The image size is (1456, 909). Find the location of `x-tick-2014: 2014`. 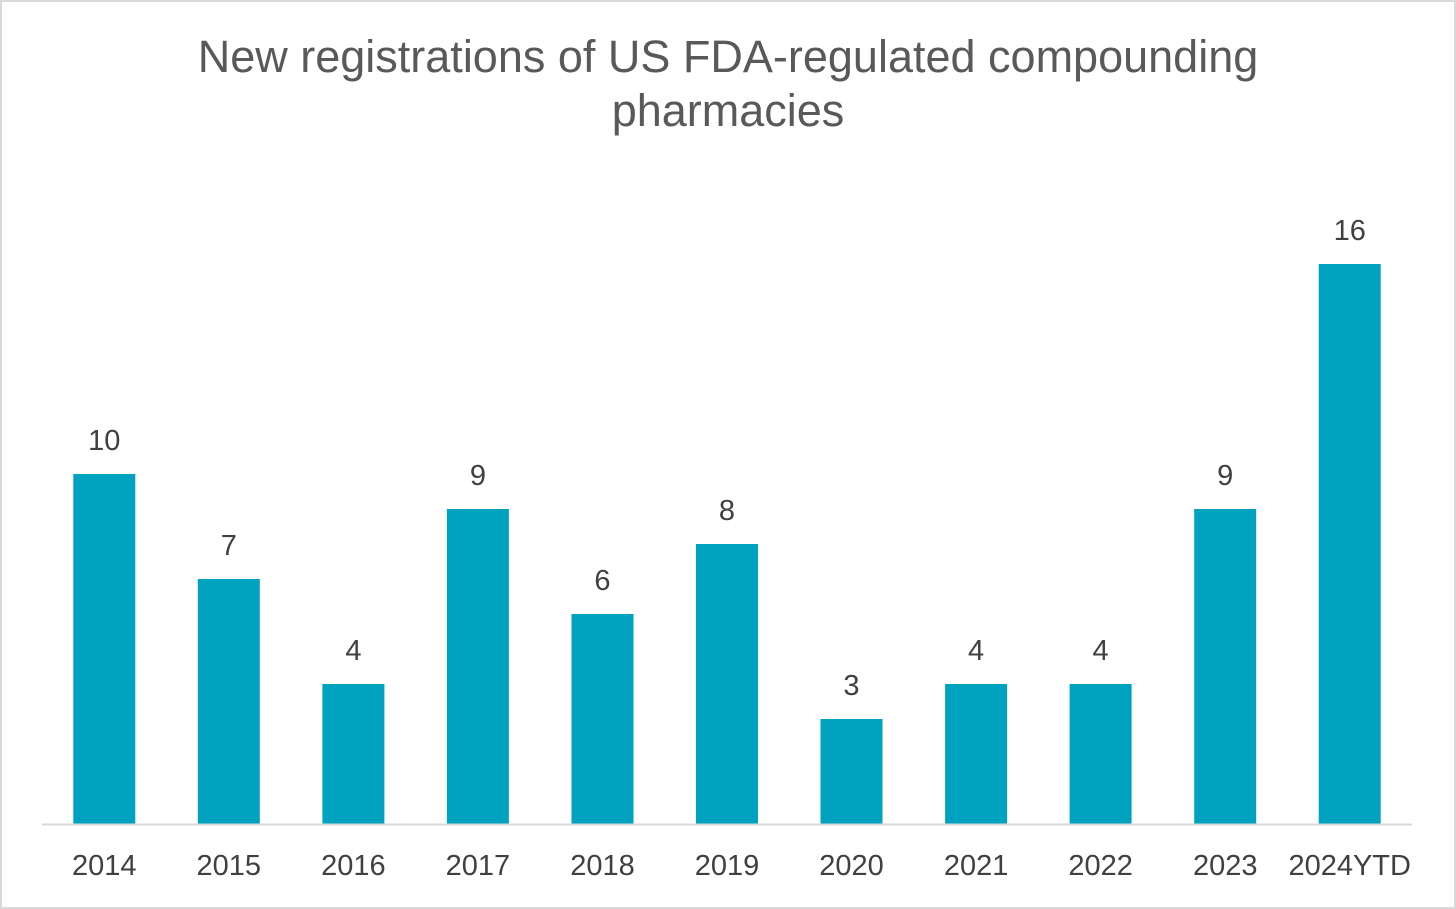

x-tick-2014: 2014 is located at coordinates (104, 866).